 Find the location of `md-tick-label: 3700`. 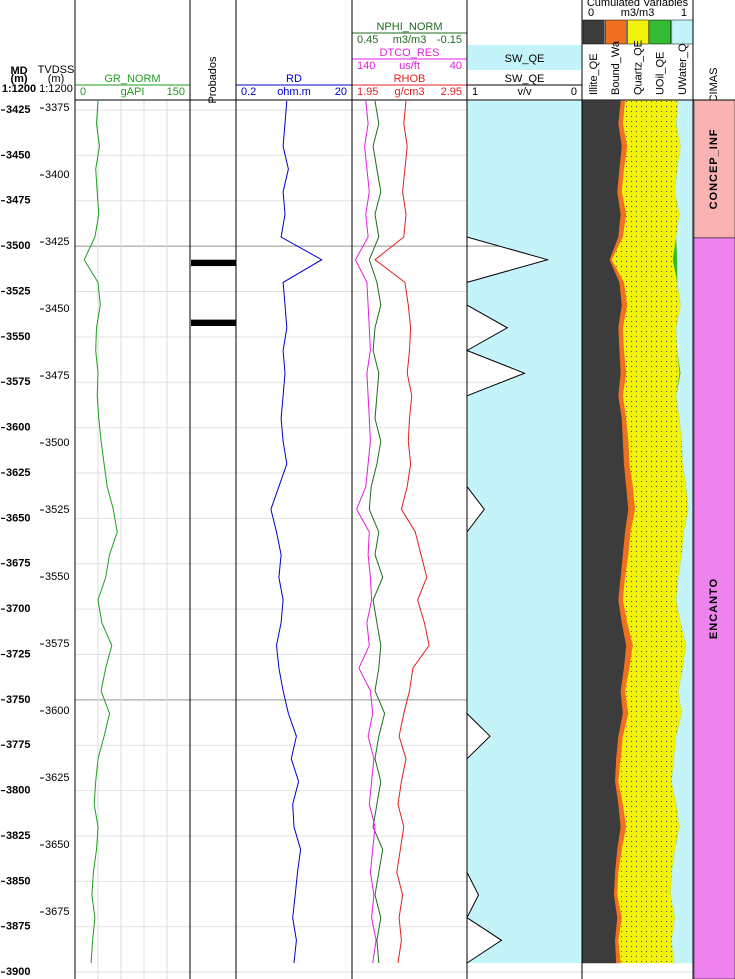

md-tick-label: 3700 is located at coordinates (18, 609).